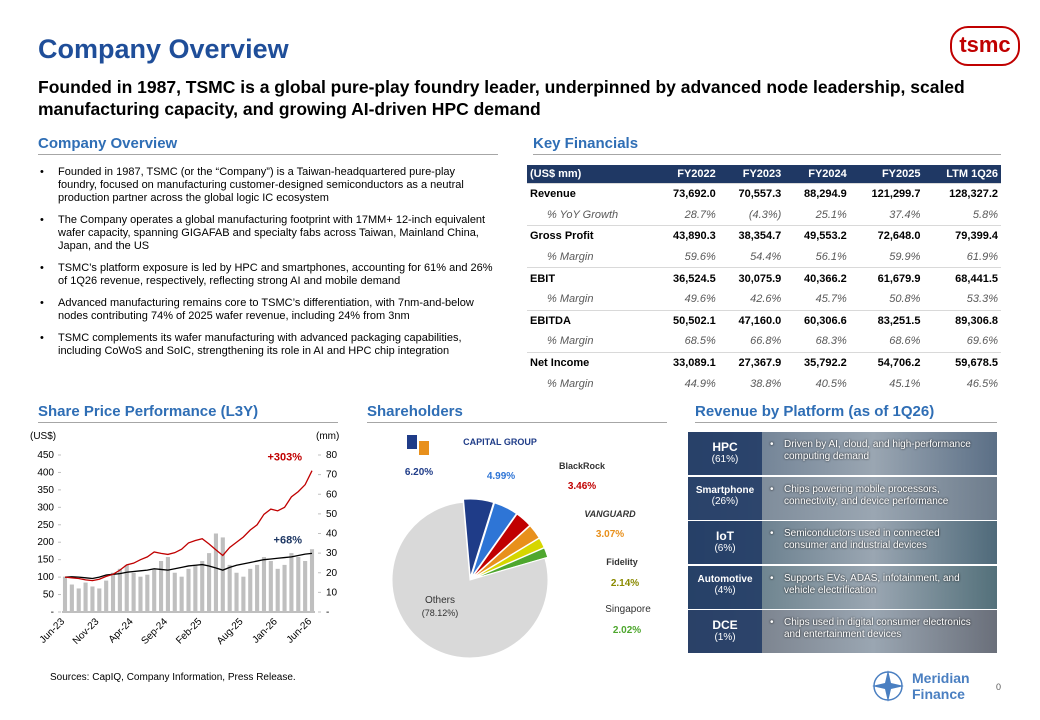  What do you see at coordinates (686, 193) in the screenshot?
I see `table-cell: 73,692.0` at bounding box center [686, 193].